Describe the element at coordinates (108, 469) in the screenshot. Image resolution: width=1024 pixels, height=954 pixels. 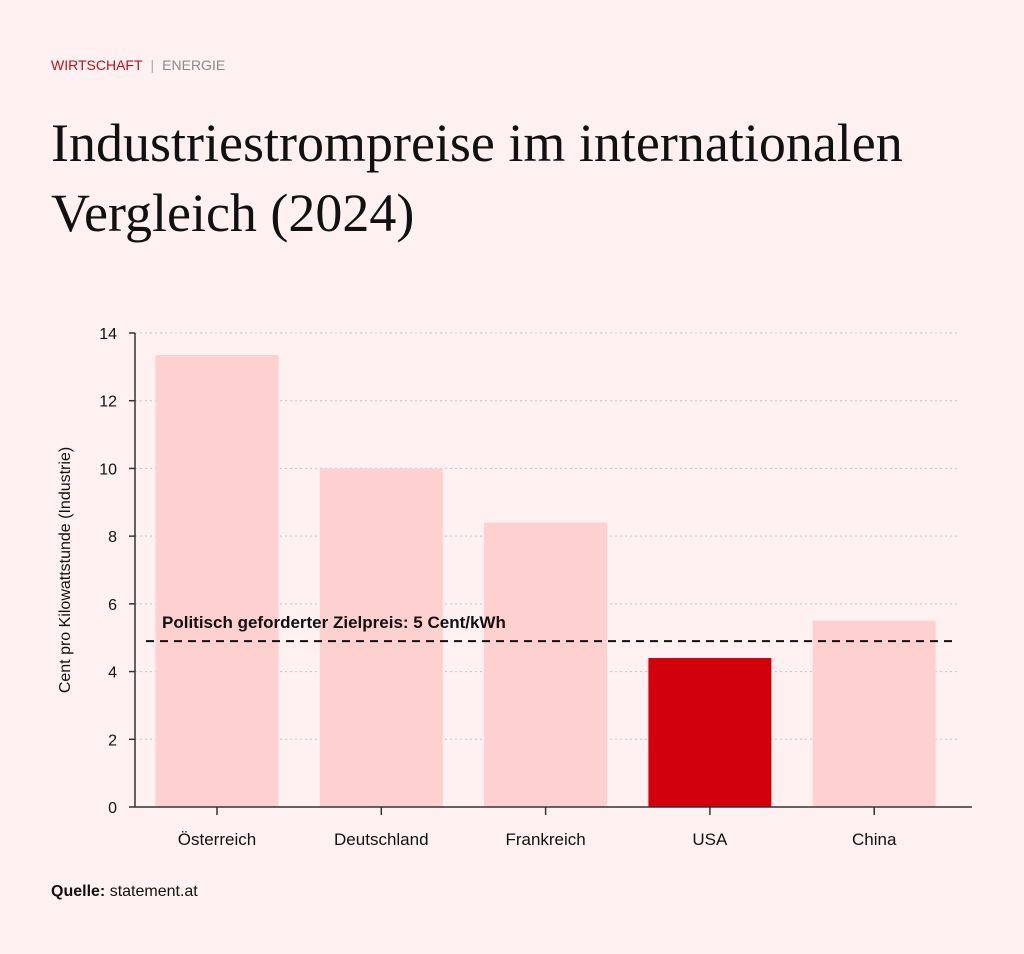
I see `y-tick-label: 10` at that location.